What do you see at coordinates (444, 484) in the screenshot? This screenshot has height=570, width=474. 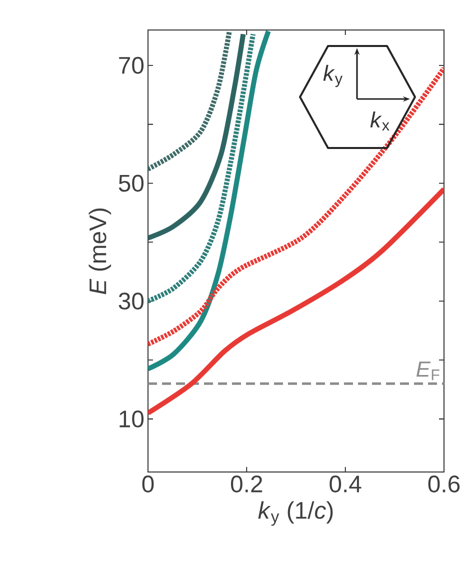 I see `x-tick-label: 0.6` at bounding box center [444, 484].